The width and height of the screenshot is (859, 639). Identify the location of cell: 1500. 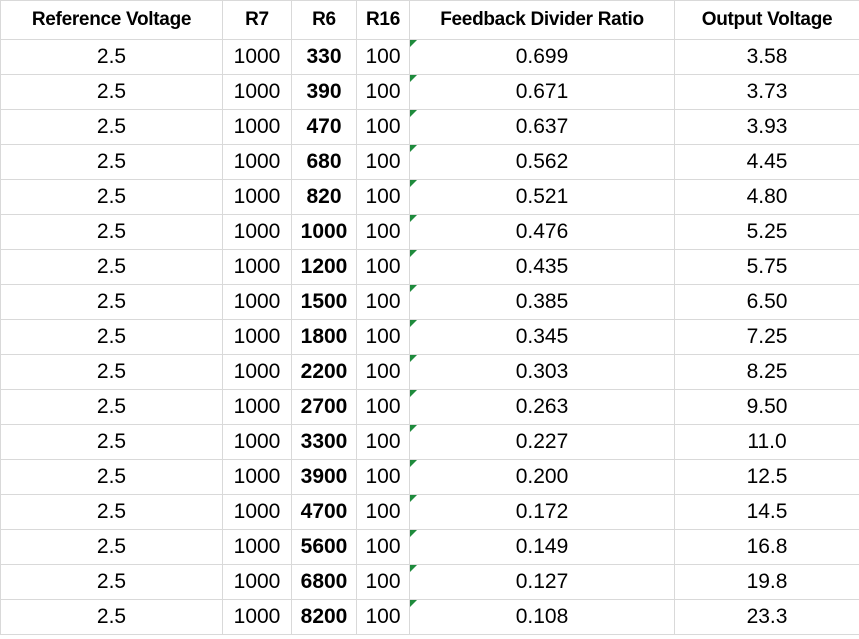
(324, 302).